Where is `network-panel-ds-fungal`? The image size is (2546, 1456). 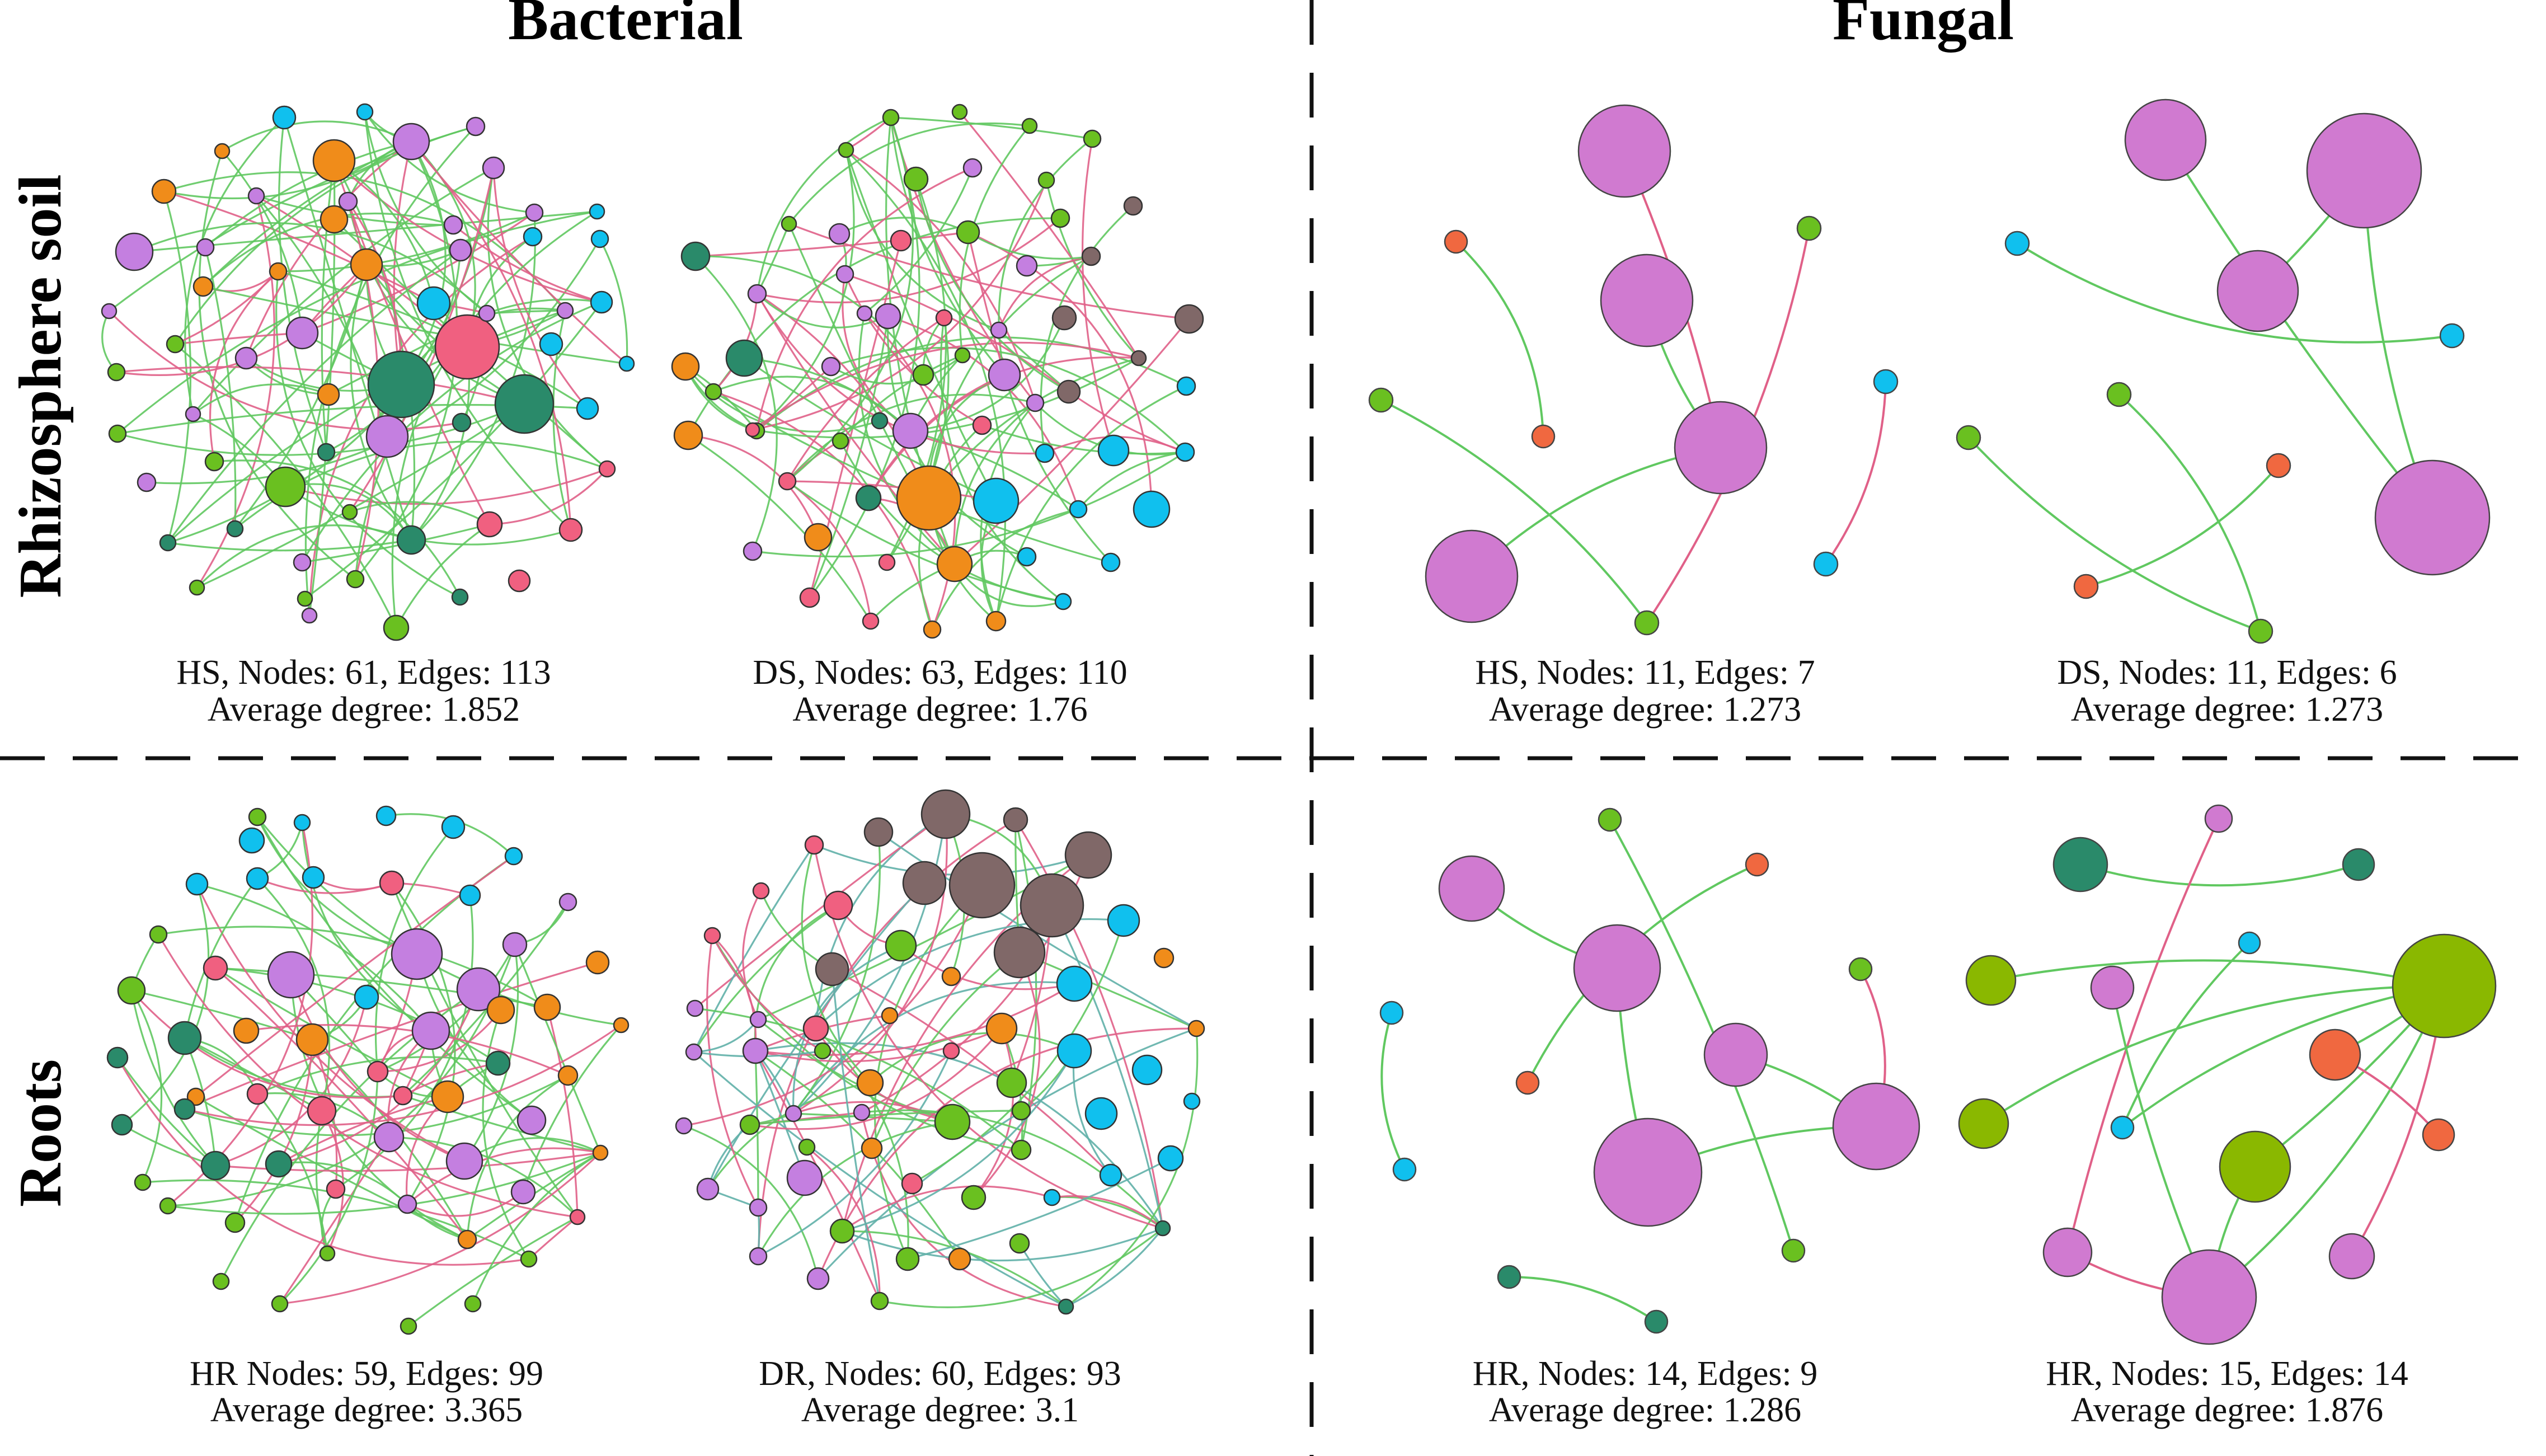
network-panel-ds-fungal is located at coordinates (2223, 371).